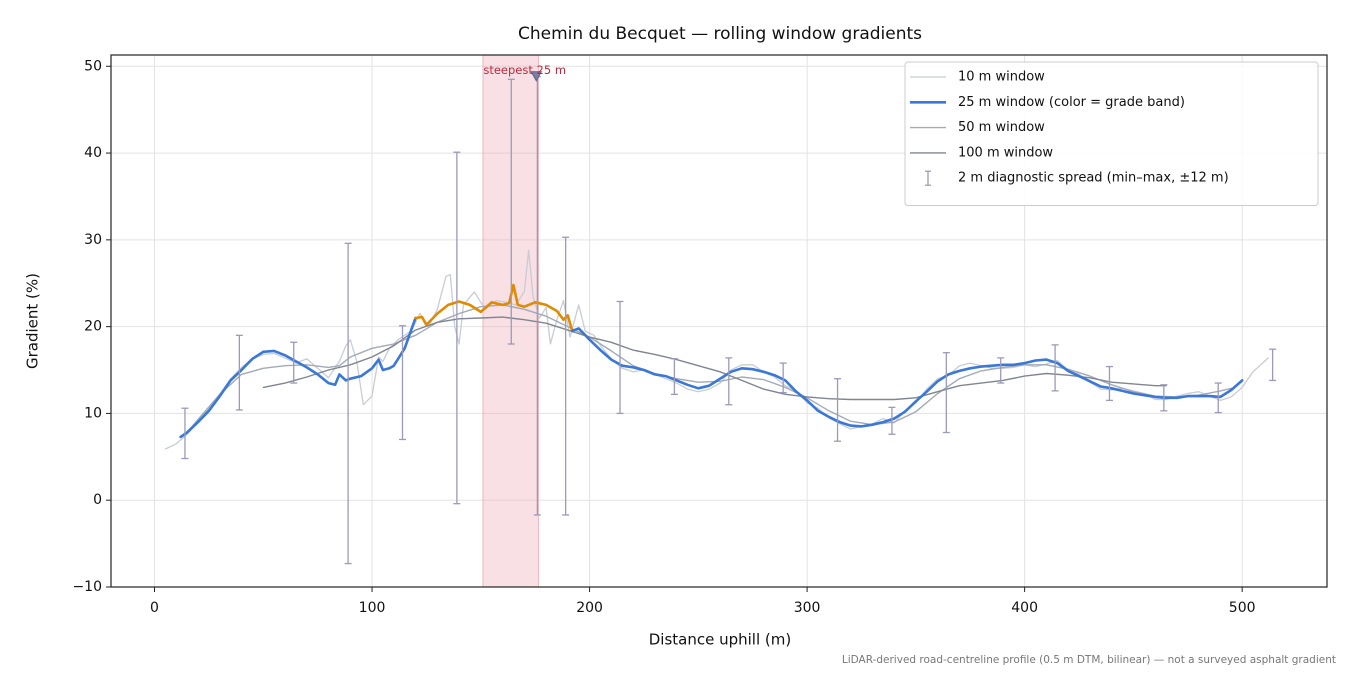  What do you see at coordinates (87, 587) in the screenshot?
I see `y-tick-label: −10` at bounding box center [87, 587].